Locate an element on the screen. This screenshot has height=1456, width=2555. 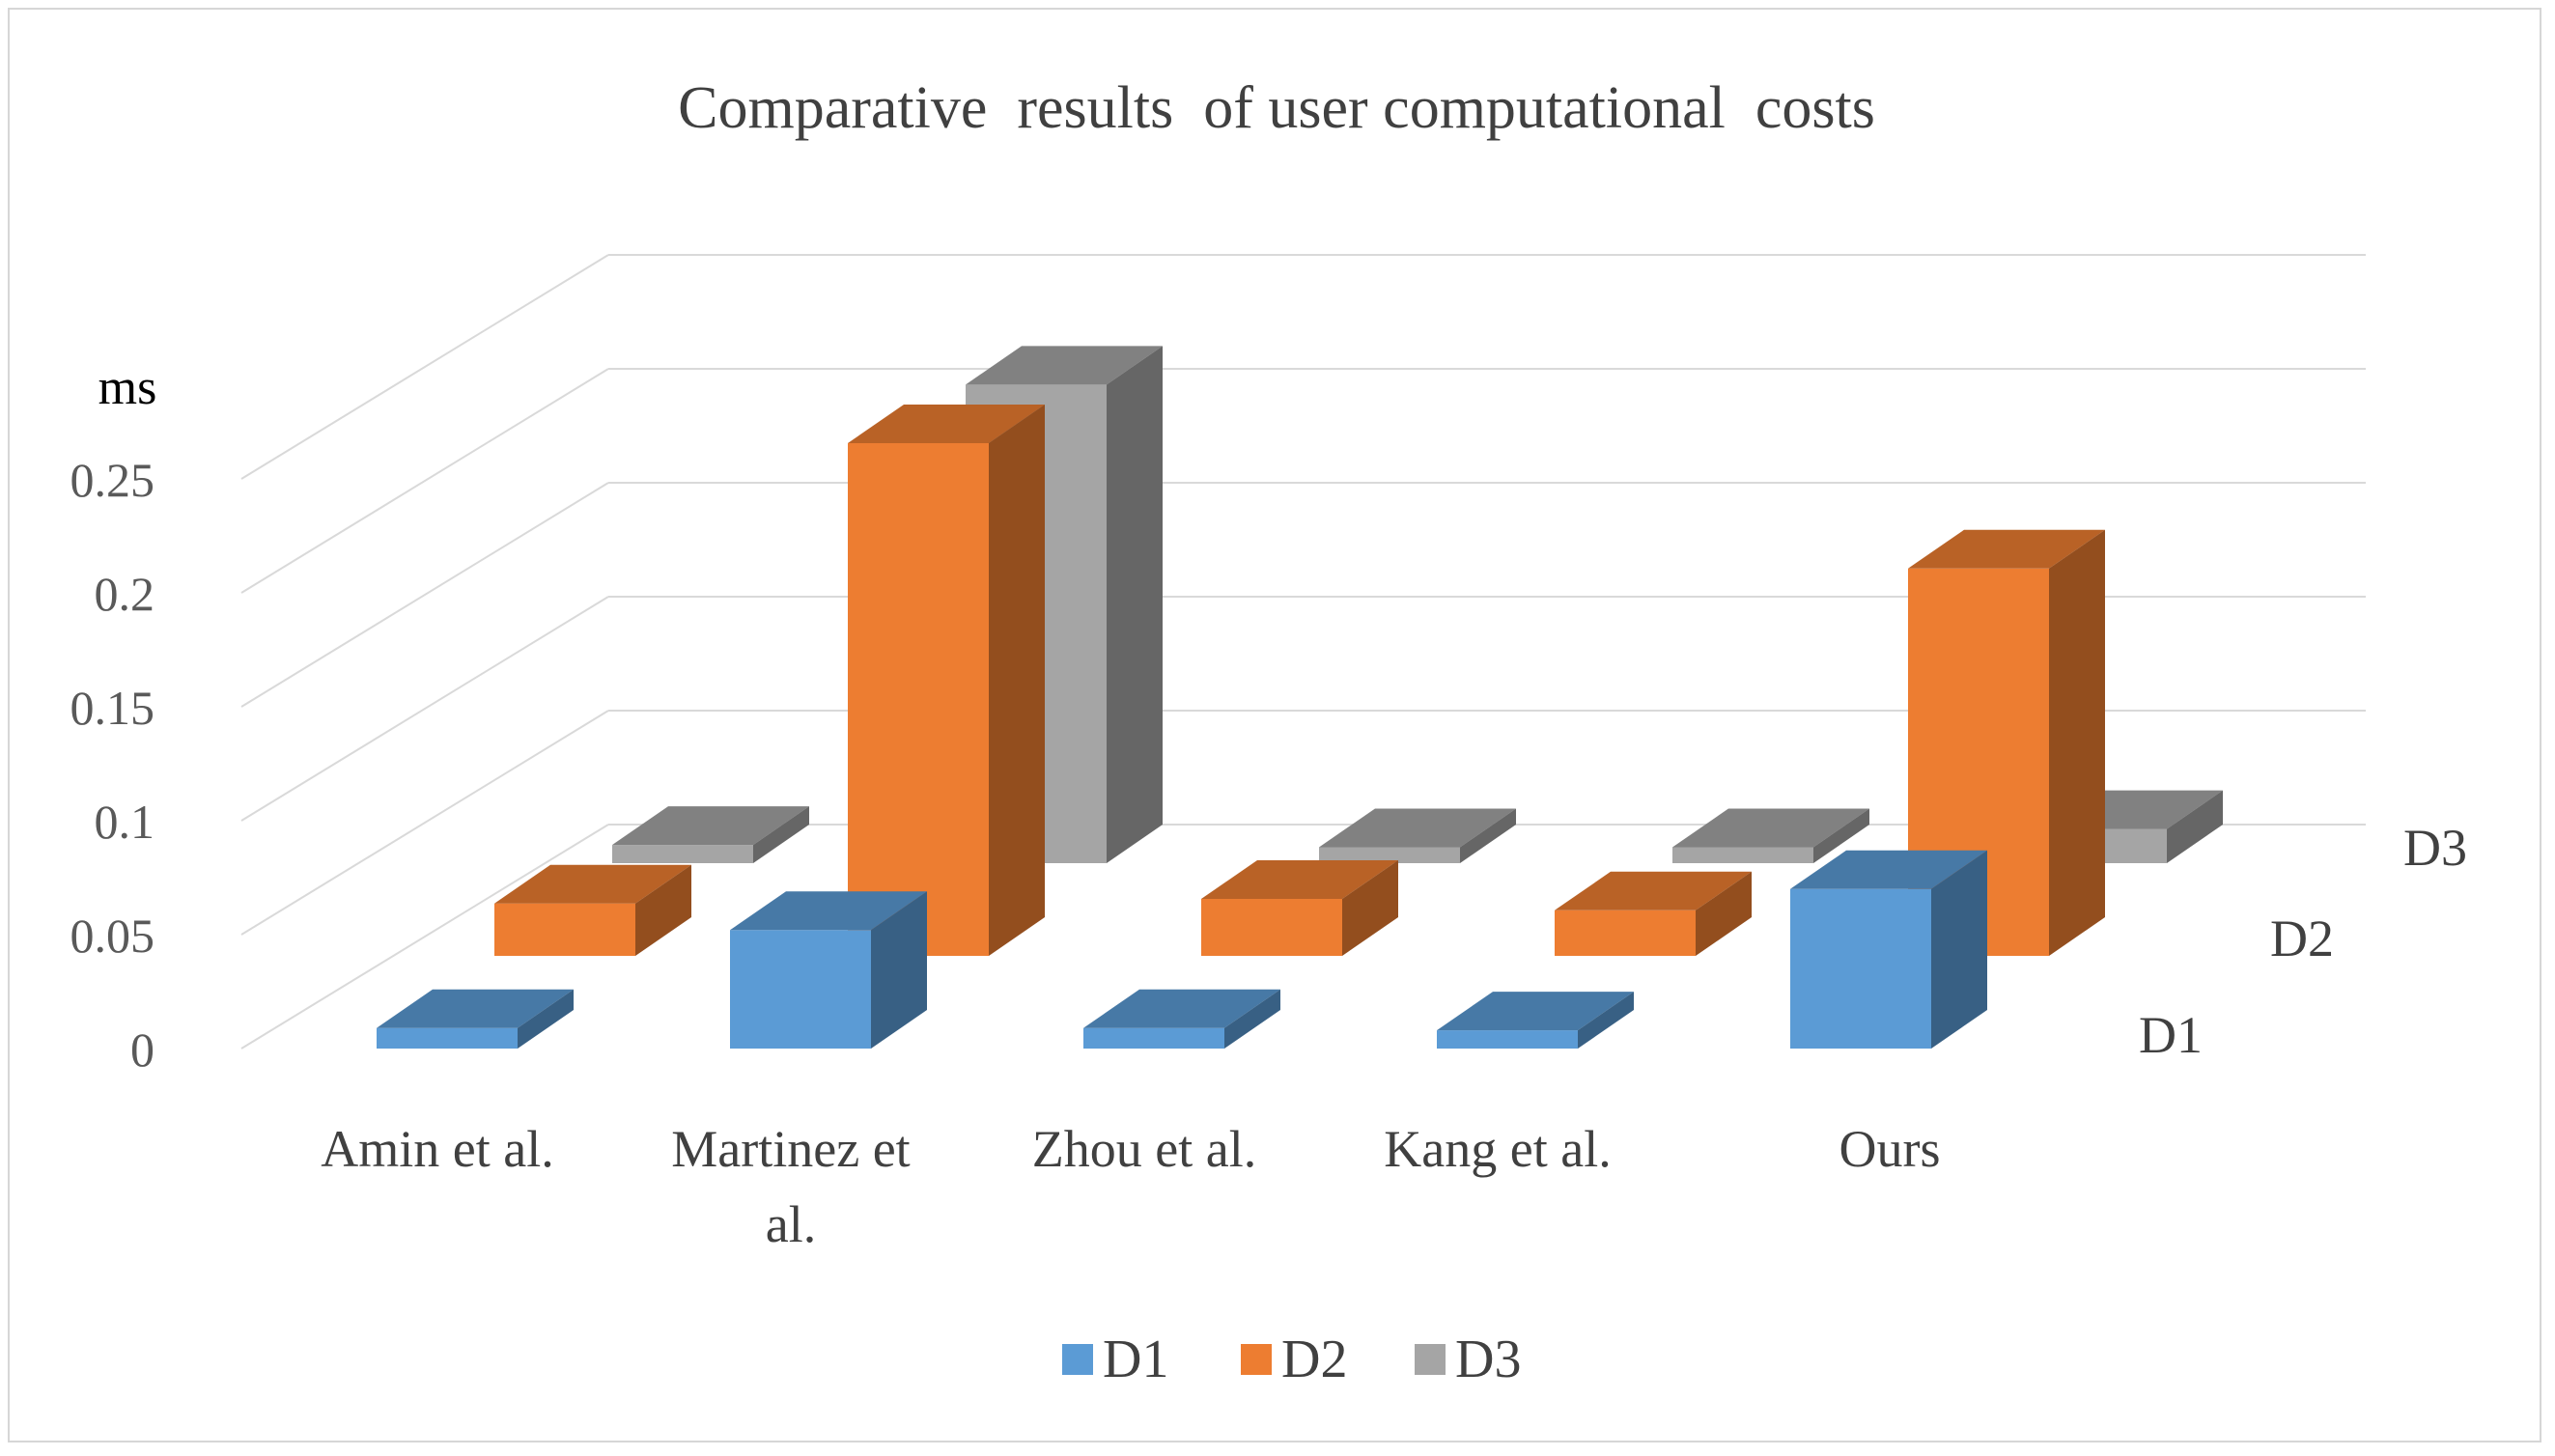
legend: D1 D2 D3 is located at coordinates (1291, 1360).